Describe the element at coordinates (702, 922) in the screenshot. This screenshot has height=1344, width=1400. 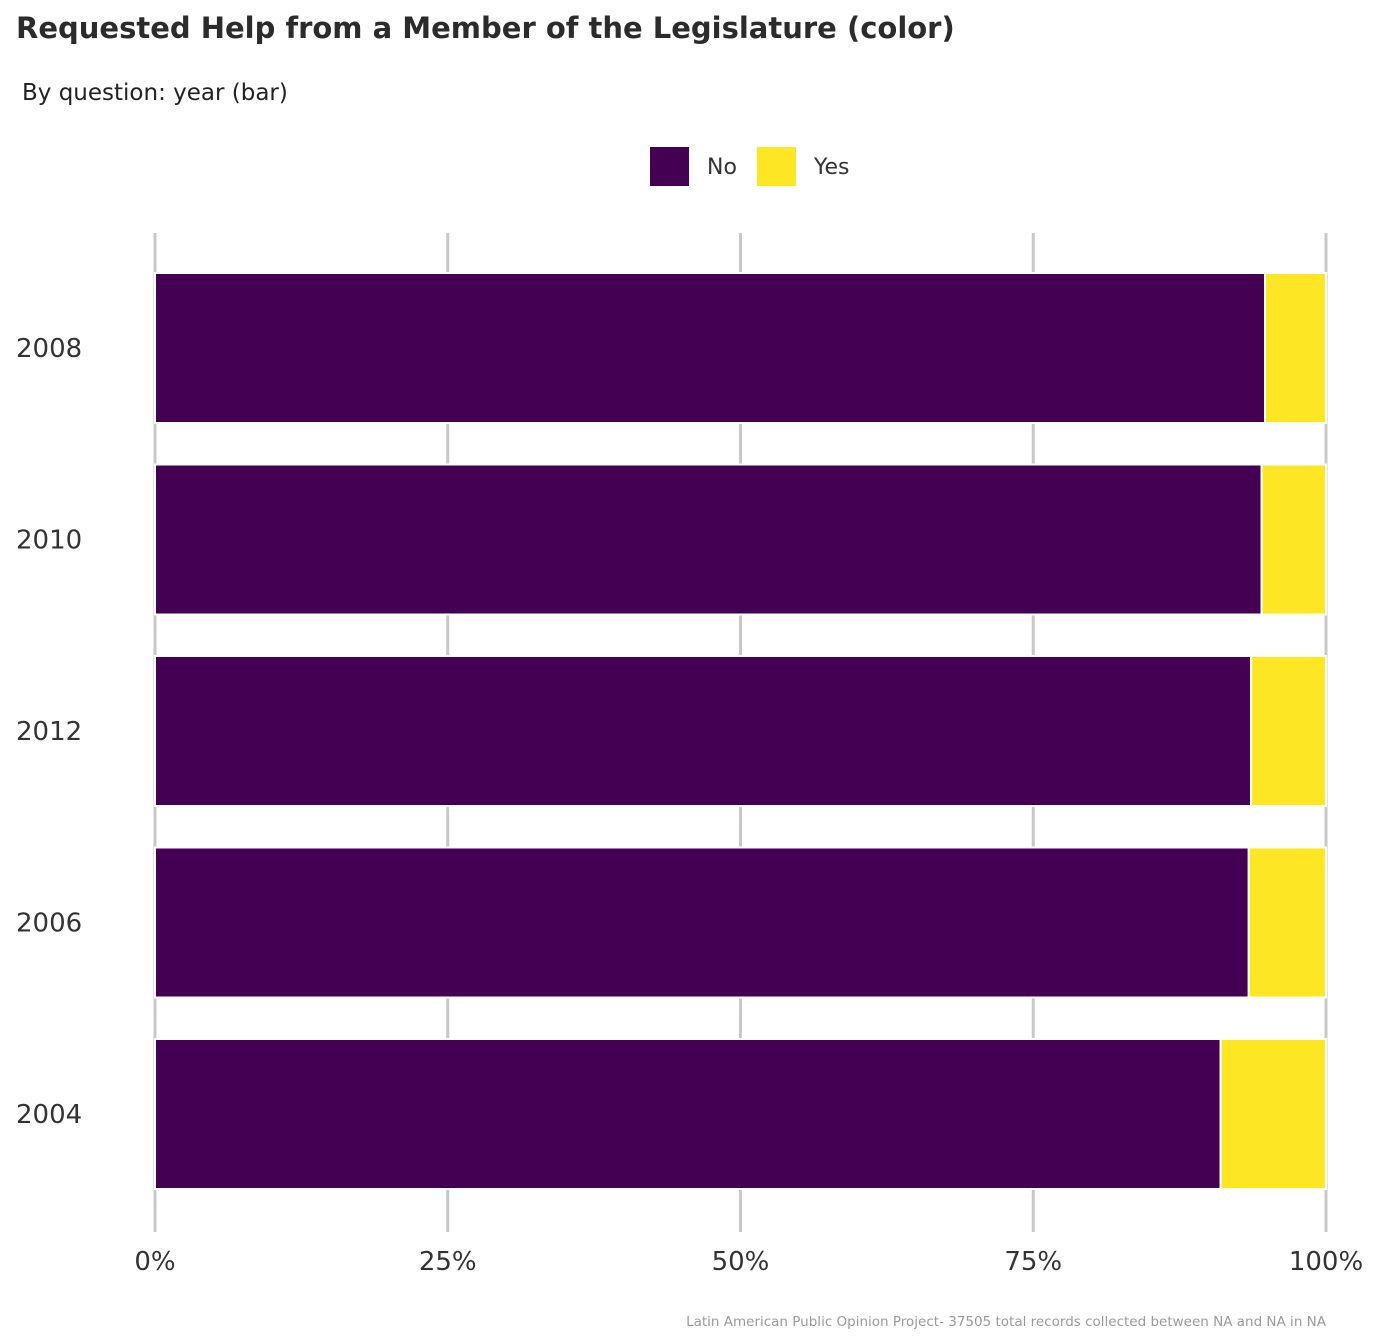
I see `bar-2006-no` at that location.